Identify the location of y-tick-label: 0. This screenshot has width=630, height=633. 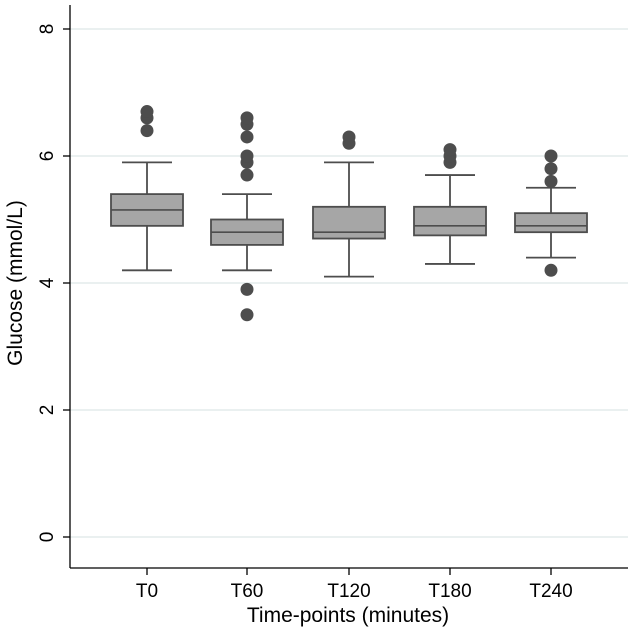
(47, 537).